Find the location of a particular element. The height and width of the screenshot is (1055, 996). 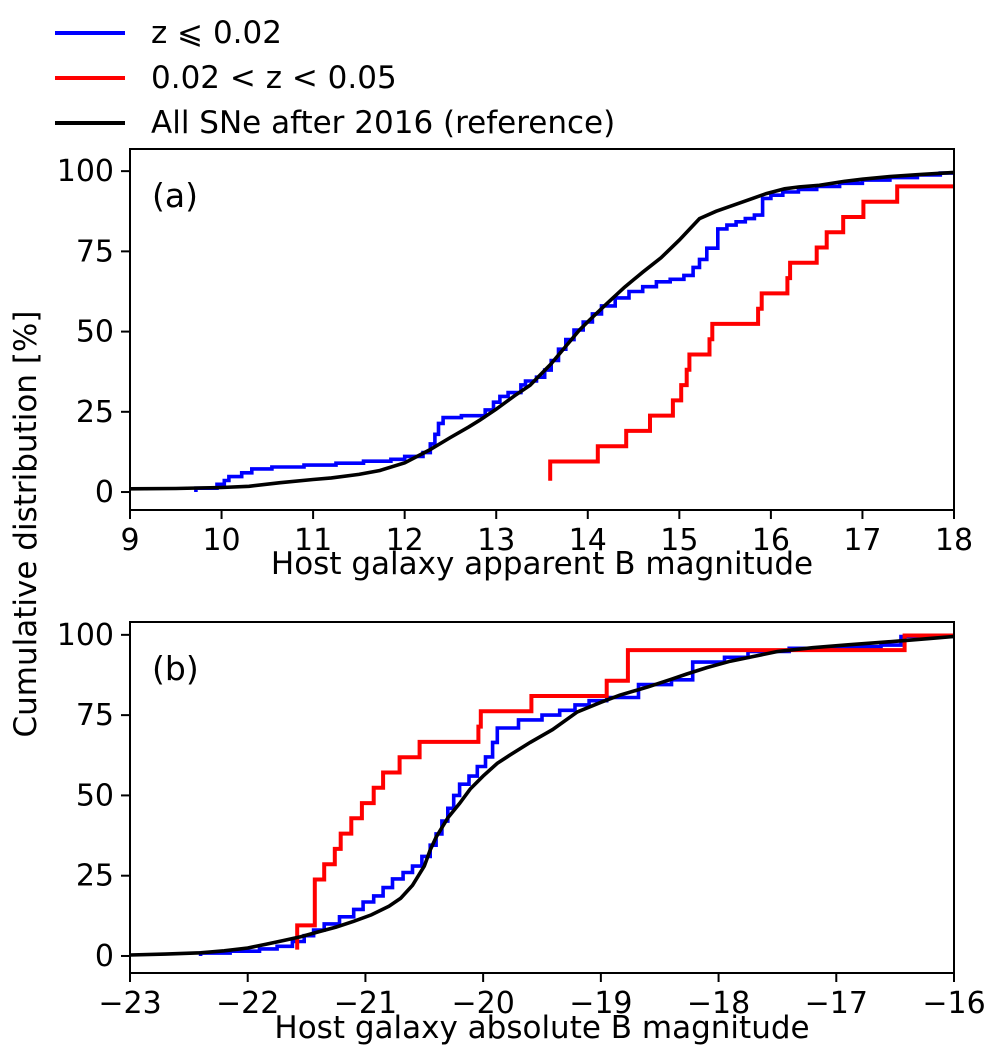

legend-line-blue-icon is located at coordinates (90, 32).